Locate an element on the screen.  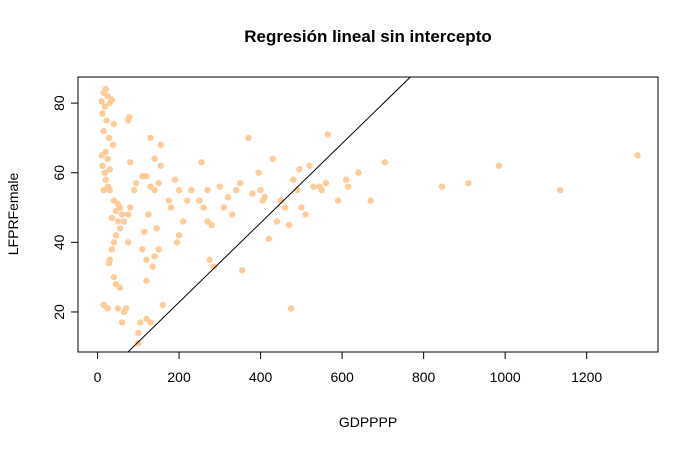
x-tick-label: 1000 is located at coordinates (505, 377).